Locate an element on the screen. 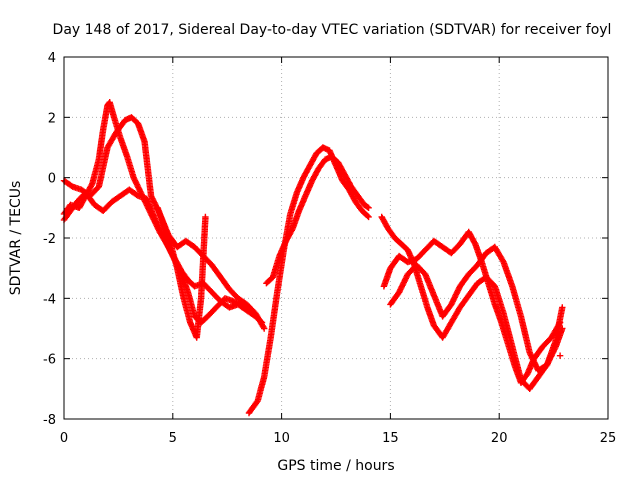  x-tick-label: 15 is located at coordinates (390, 438).